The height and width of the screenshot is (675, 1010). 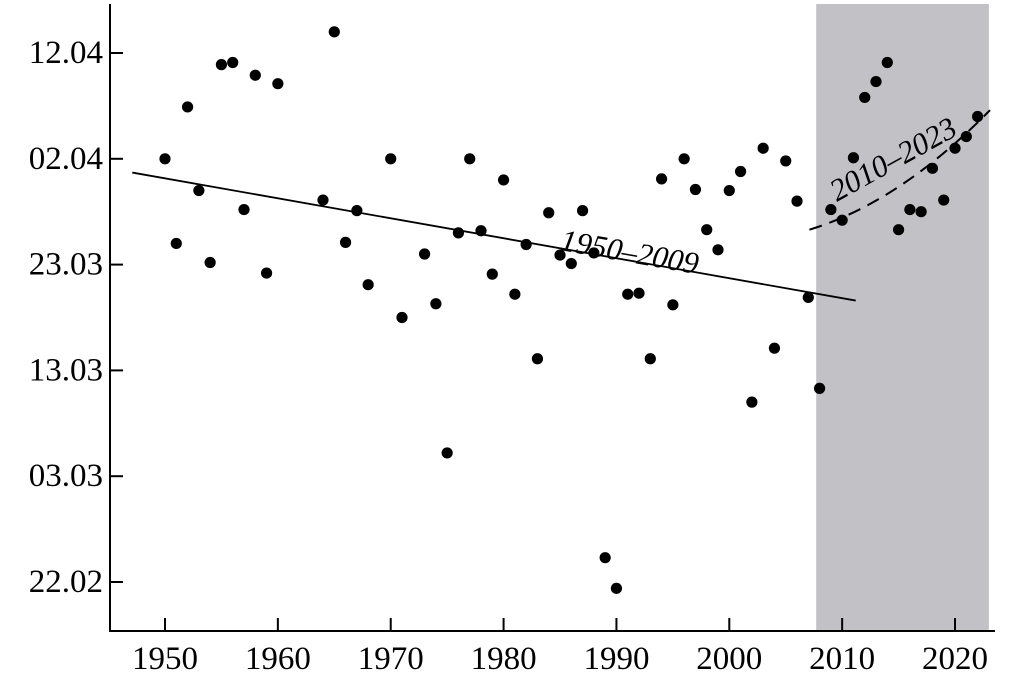 I want to click on y-tick-label: 23.03, so click(x=66, y=265).